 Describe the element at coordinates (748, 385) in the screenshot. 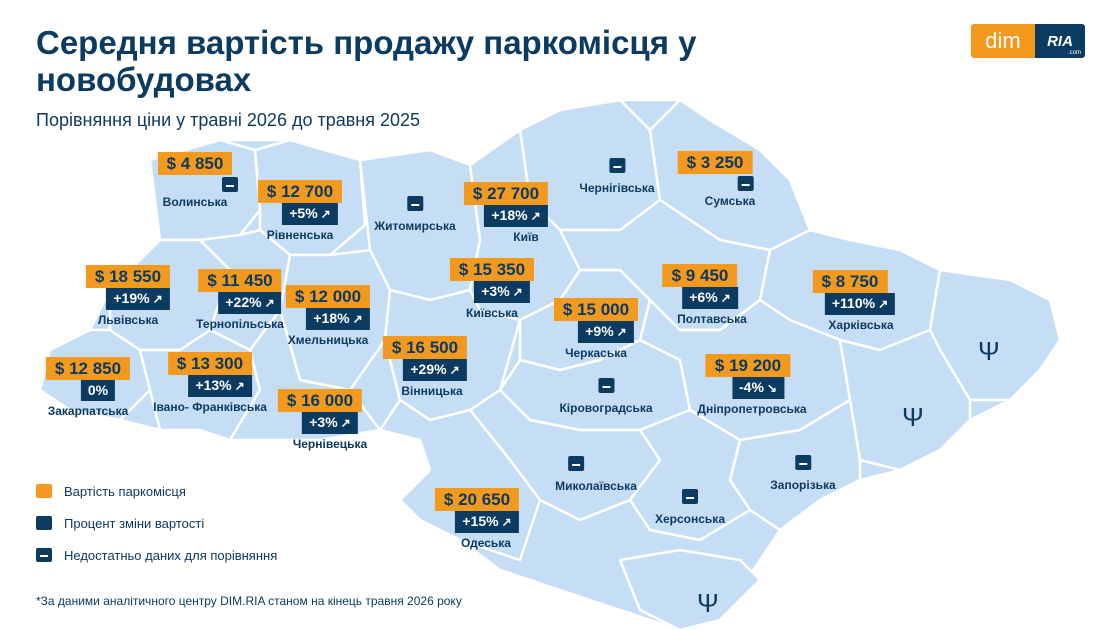

I see `region-dnipropetrovska: $ 19 200 -4% ↘ Дніпропетровська` at that location.